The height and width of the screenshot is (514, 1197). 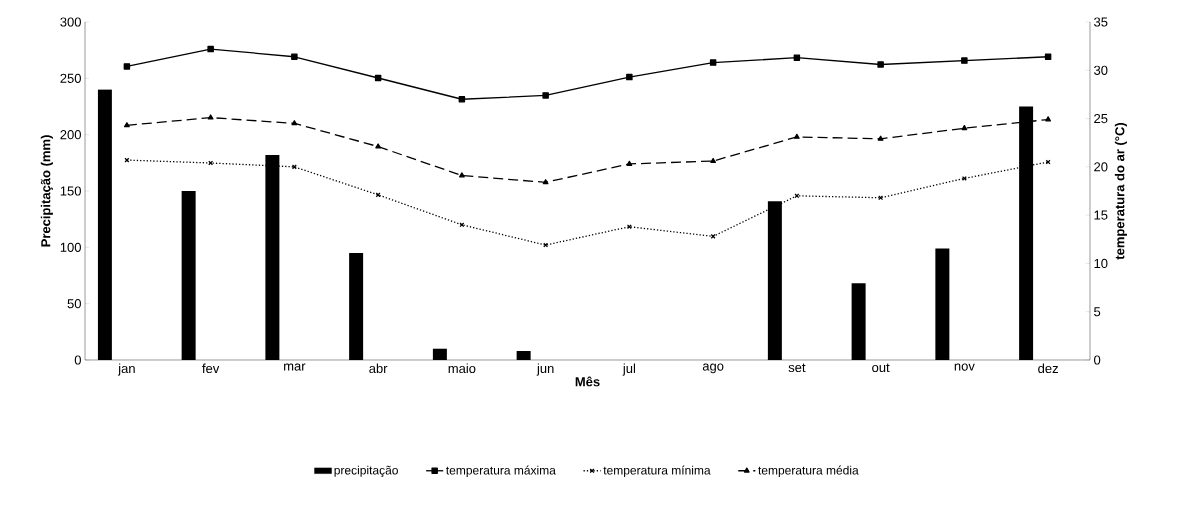 I want to click on x-tick-label: nov, so click(x=964, y=367).